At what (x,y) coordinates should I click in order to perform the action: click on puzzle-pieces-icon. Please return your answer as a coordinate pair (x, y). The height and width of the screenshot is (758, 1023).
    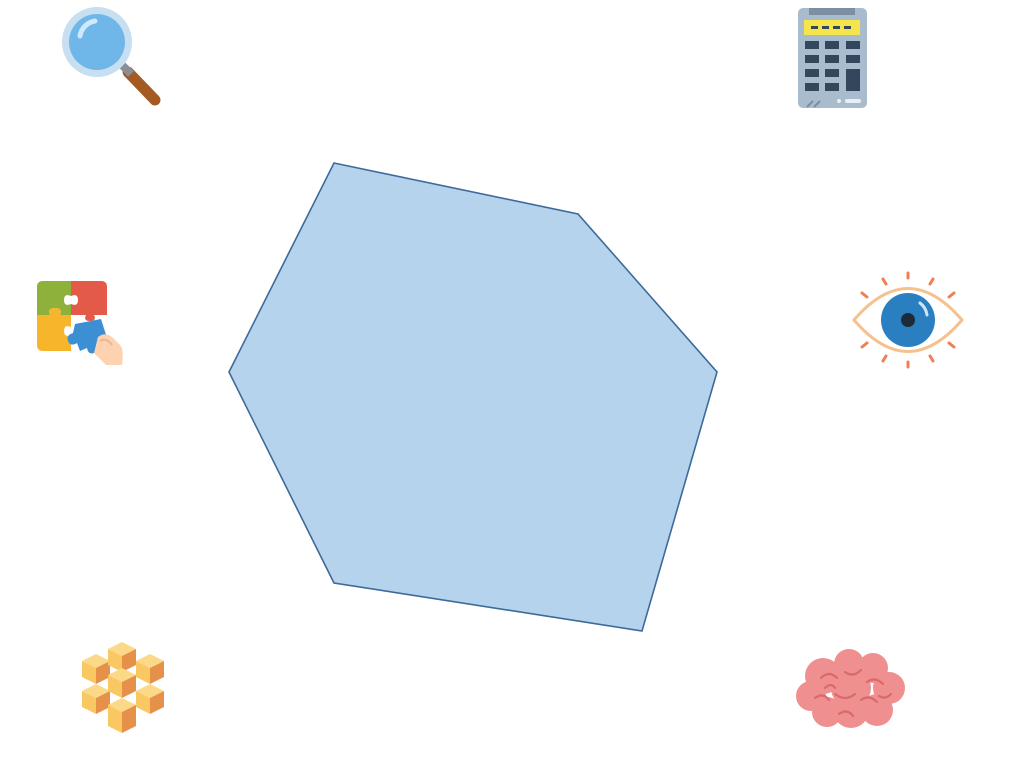
    Looking at the image, I should click on (80, 323).